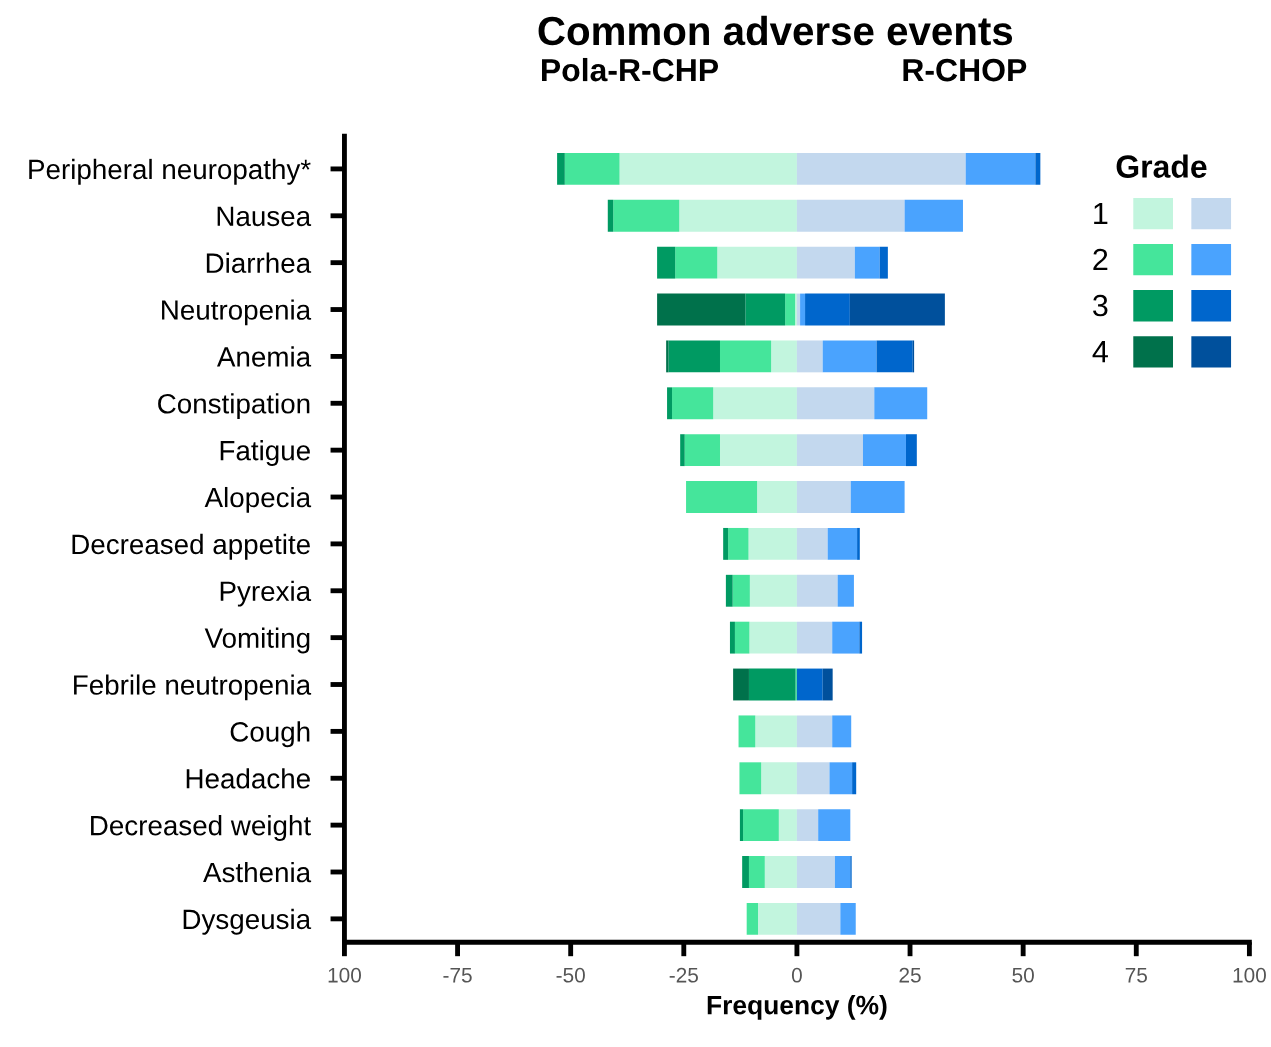  What do you see at coordinates (570, 975) in the screenshot?
I see `x-tick-label: -50` at bounding box center [570, 975].